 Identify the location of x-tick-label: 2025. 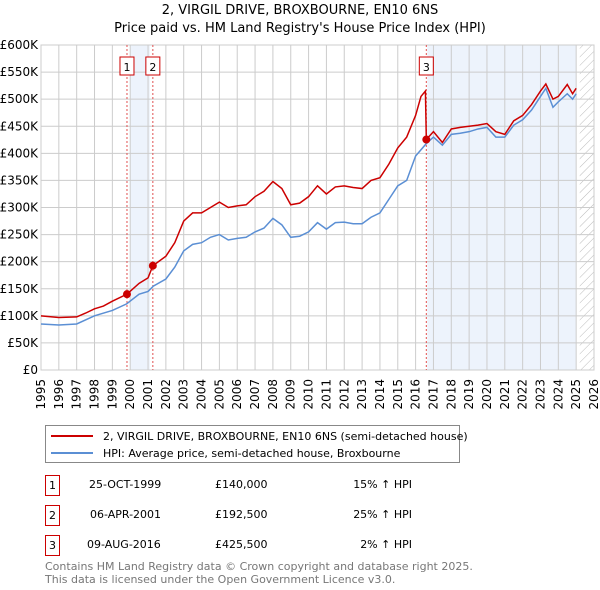
(576, 394).